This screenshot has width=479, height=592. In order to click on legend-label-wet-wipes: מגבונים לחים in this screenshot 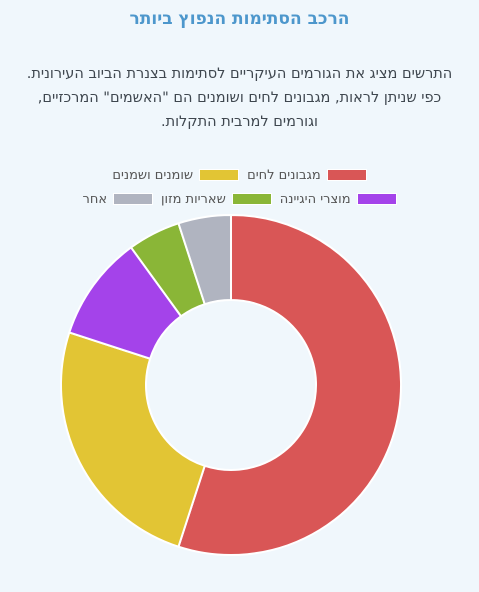, I will do `click(284, 175)`.